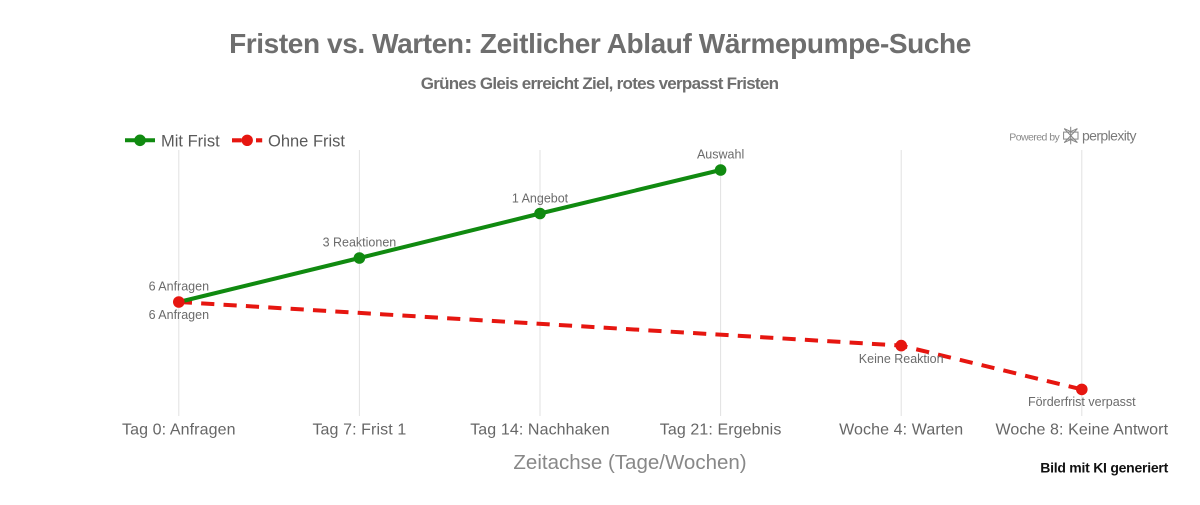 This screenshot has height=505, width=1200. What do you see at coordinates (540, 199) in the screenshot?
I see `svg-text: 1 Angebot` at bounding box center [540, 199].